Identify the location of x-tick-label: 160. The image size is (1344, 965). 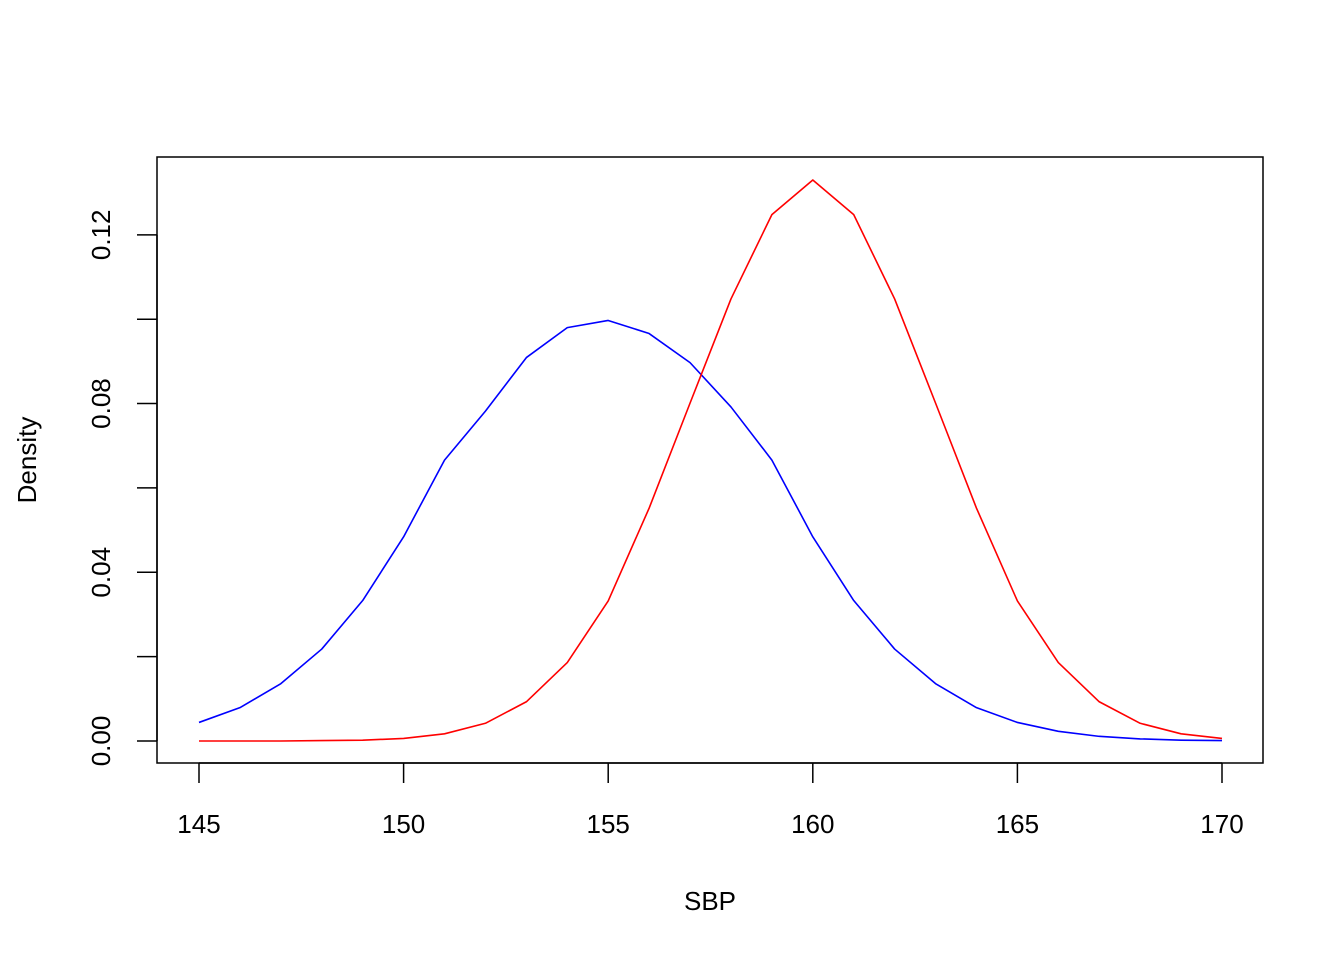
(812, 824).